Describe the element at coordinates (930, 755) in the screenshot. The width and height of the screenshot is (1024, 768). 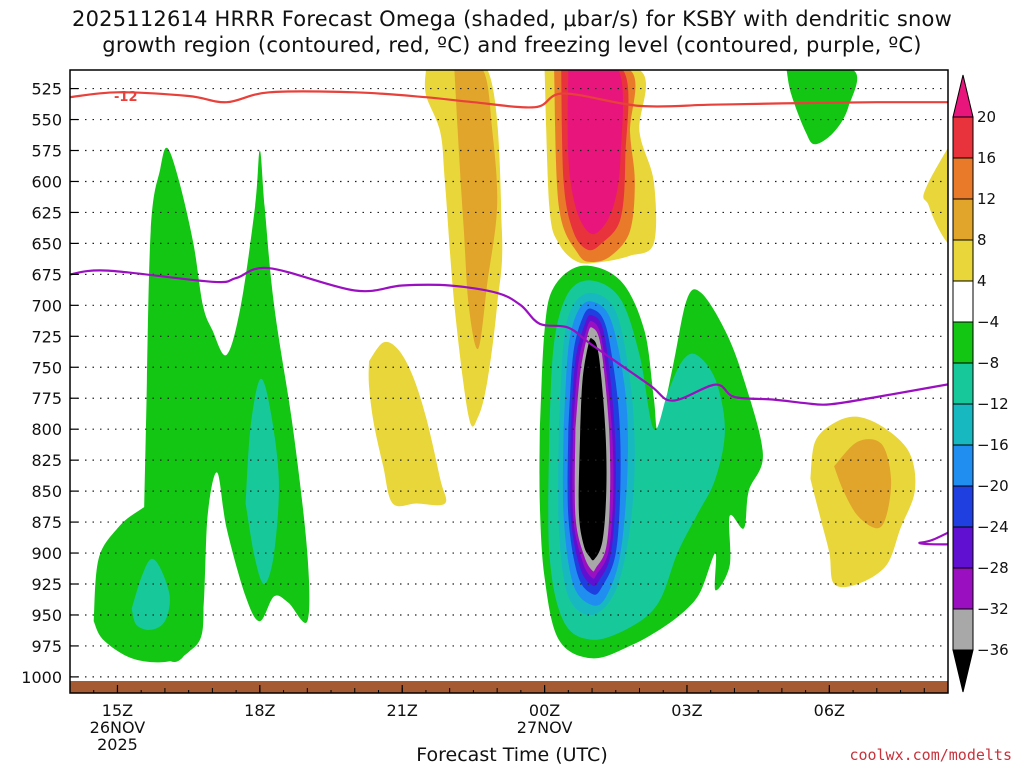
I see `credit-link: coolwx.com/modelts` at that location.